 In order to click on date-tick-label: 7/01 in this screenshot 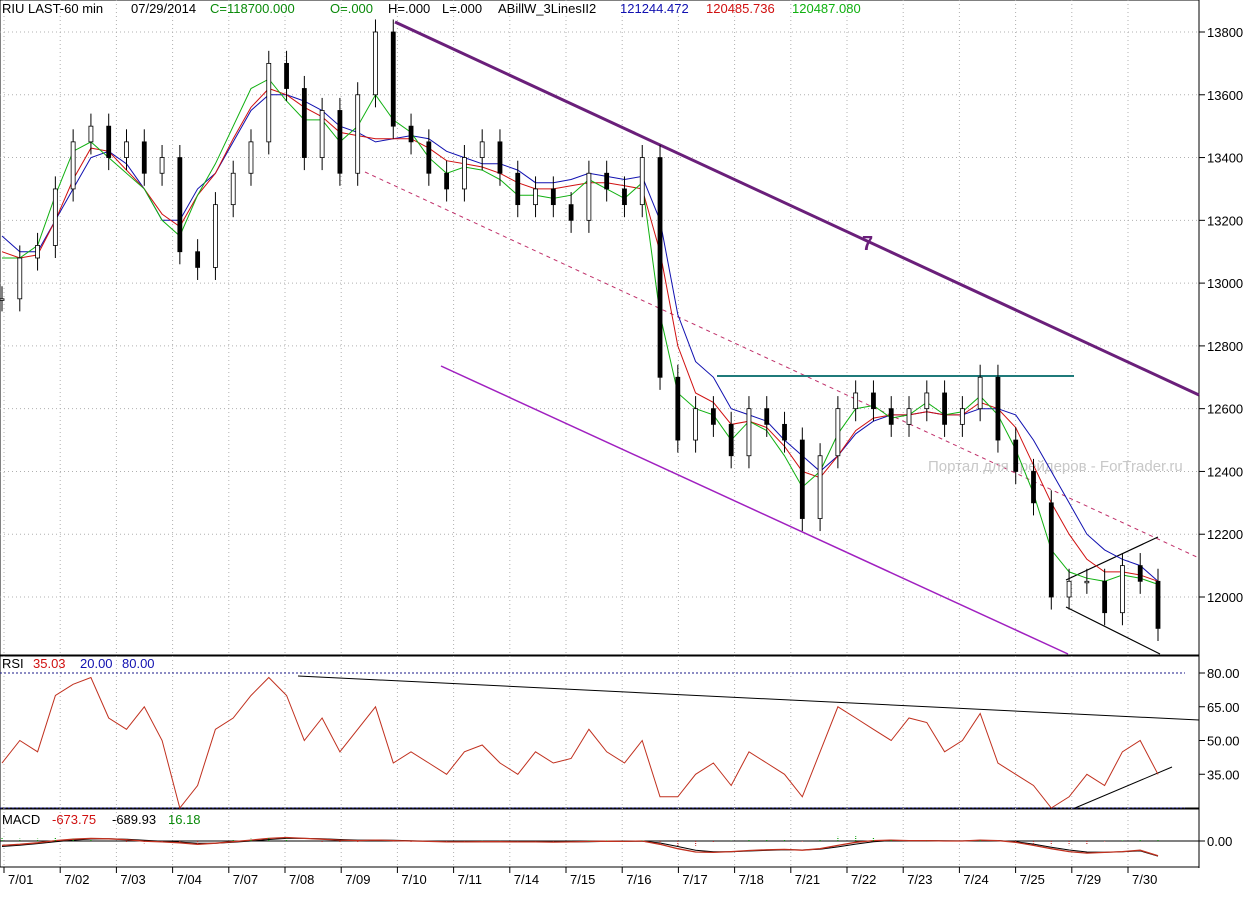, I will do `click(20, 879)`.